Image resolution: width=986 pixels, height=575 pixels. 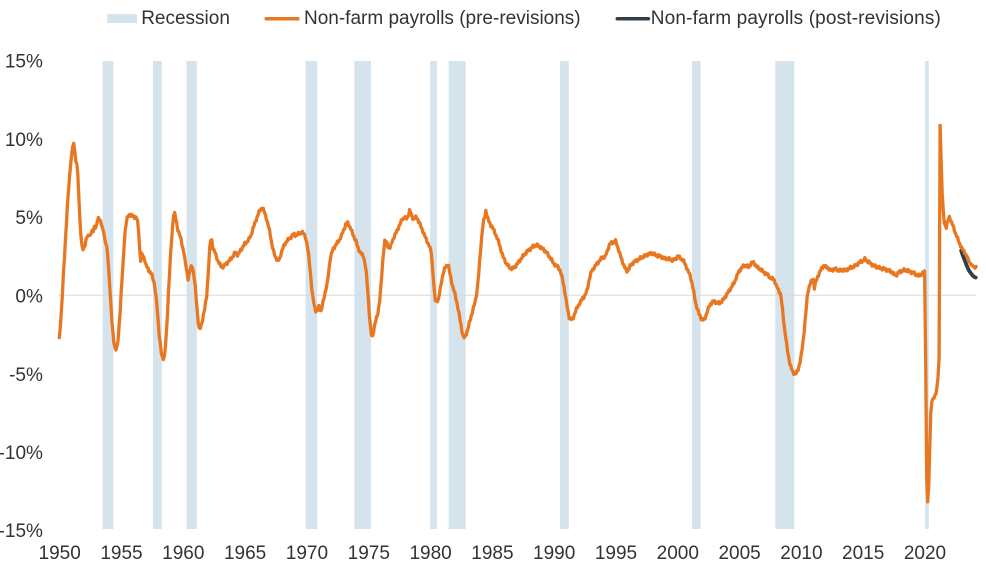 What do you see at coordinates (801, 553) in the screenshot?
I see `svg-text: 2010` at bounding box center [801, 553].